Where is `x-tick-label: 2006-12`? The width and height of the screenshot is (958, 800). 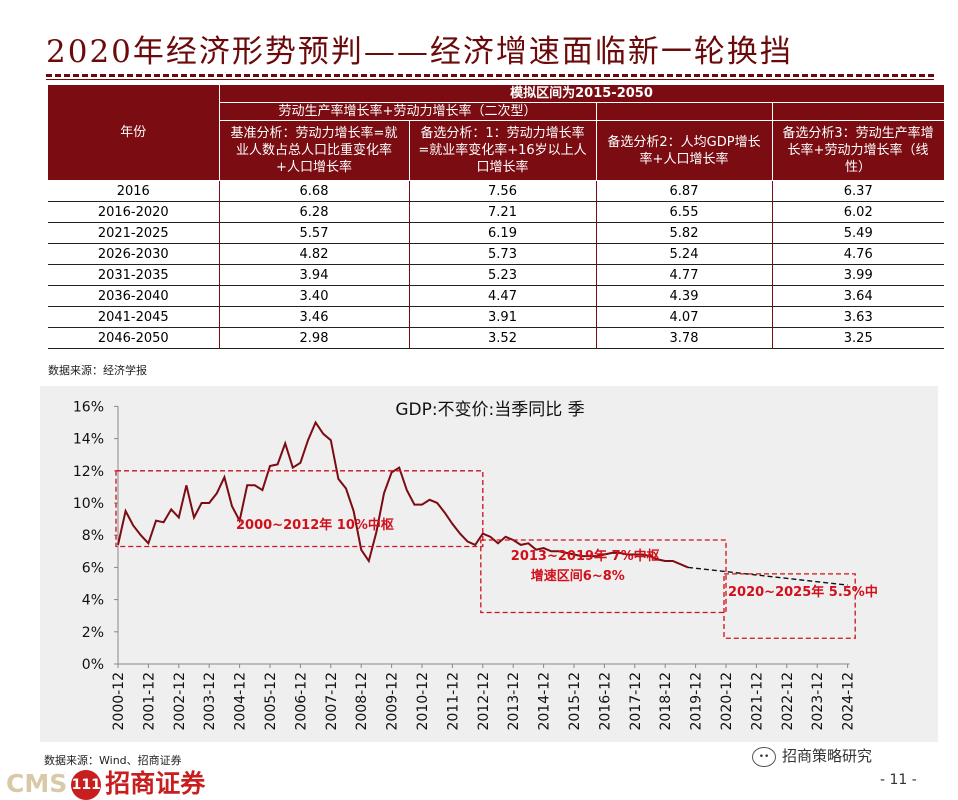
x-tick-label: 2006-12 is located at coordinates (301, 701).